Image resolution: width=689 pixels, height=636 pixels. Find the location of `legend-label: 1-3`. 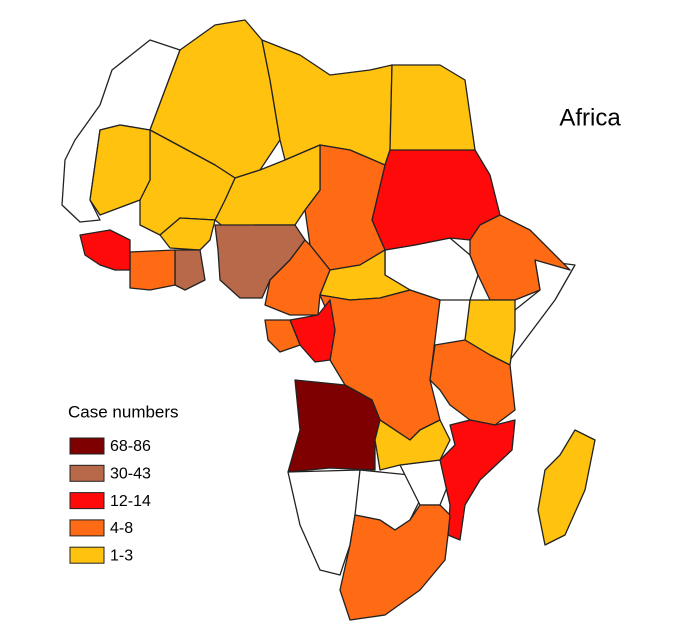

legend-label: 1-3 is located at coordinates (121, 555).